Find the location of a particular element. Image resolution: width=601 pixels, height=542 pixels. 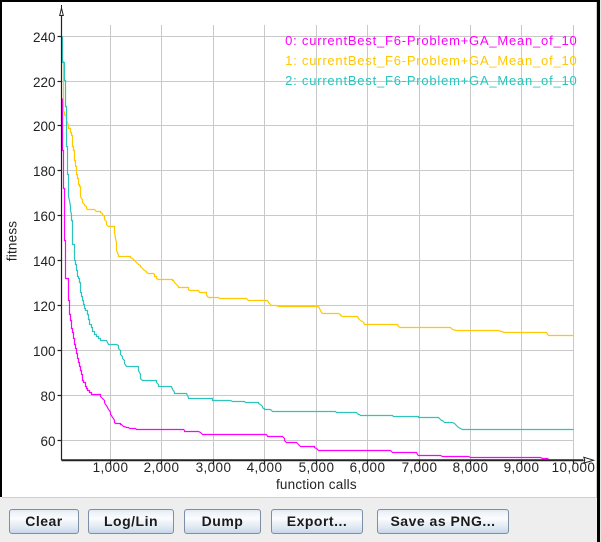

svg-text: 3,000 is located at coordinates (214, 467).